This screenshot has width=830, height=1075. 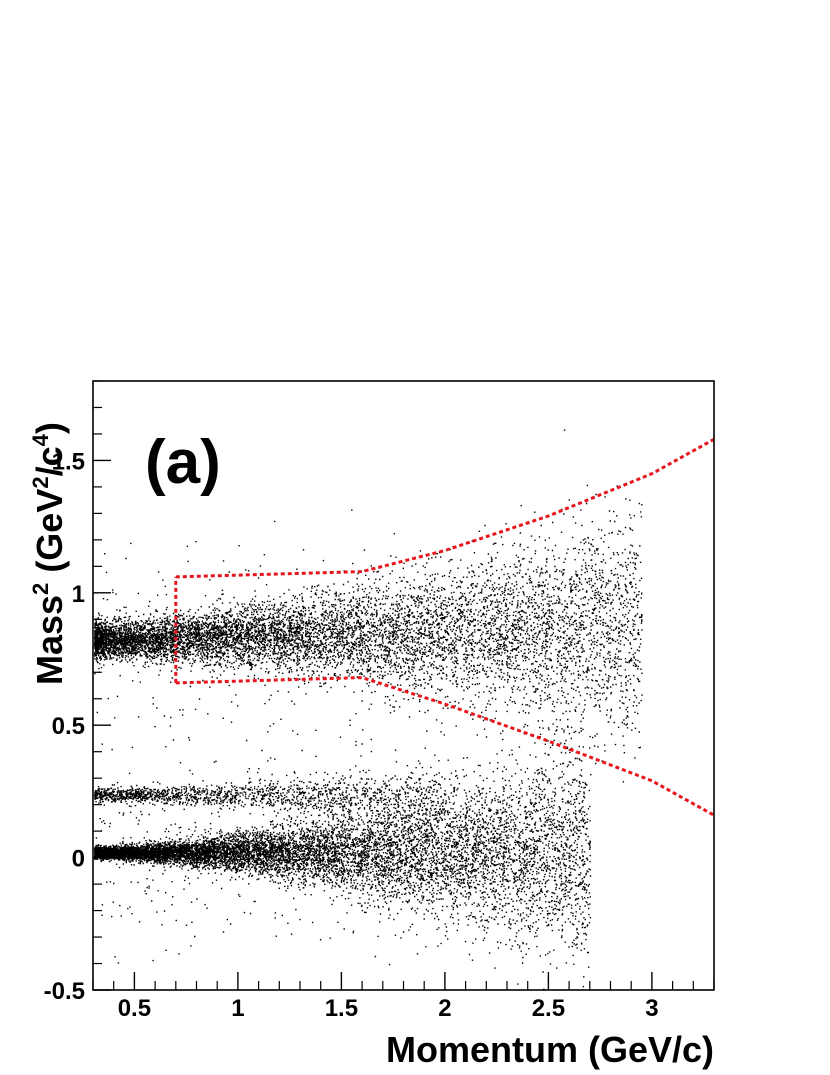 I want to click on cut-upper-line, so click(x=445, y=508).